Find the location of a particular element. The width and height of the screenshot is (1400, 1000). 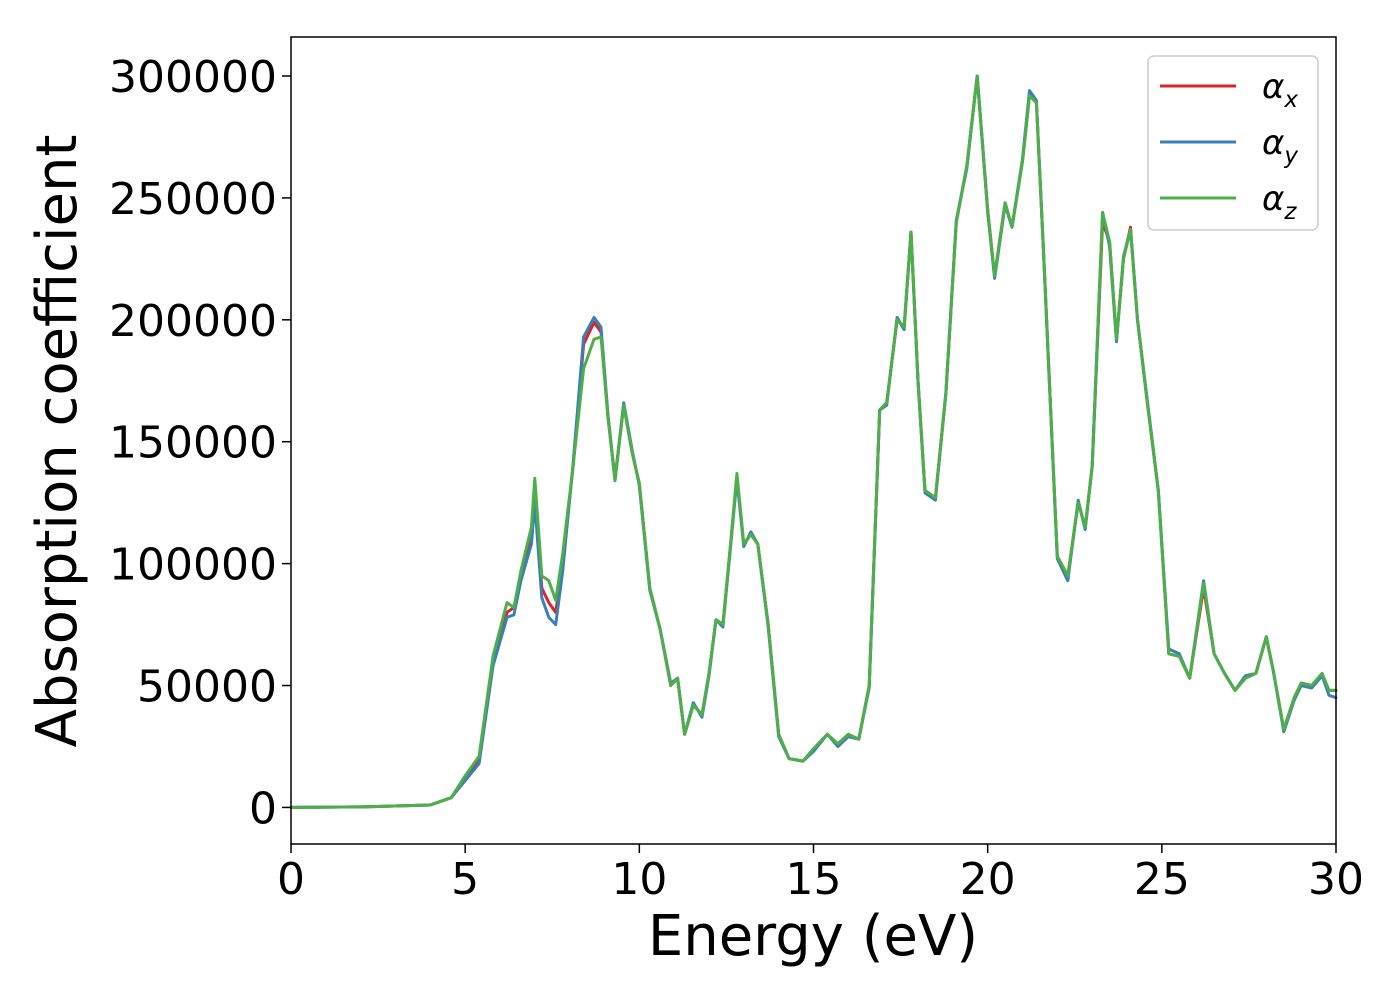

legend: αx αy αz is located at coordinates (1233, 143).